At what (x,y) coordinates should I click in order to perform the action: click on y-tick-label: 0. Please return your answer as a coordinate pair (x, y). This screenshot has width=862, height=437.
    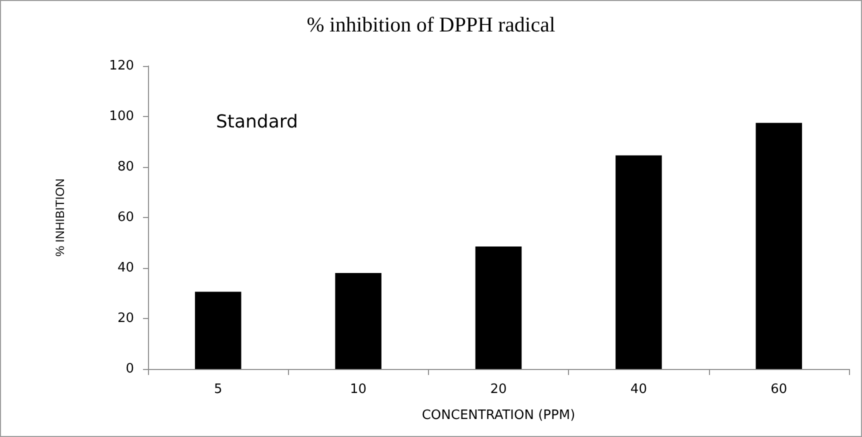
    Looking at the image, I should click on (130, 369).